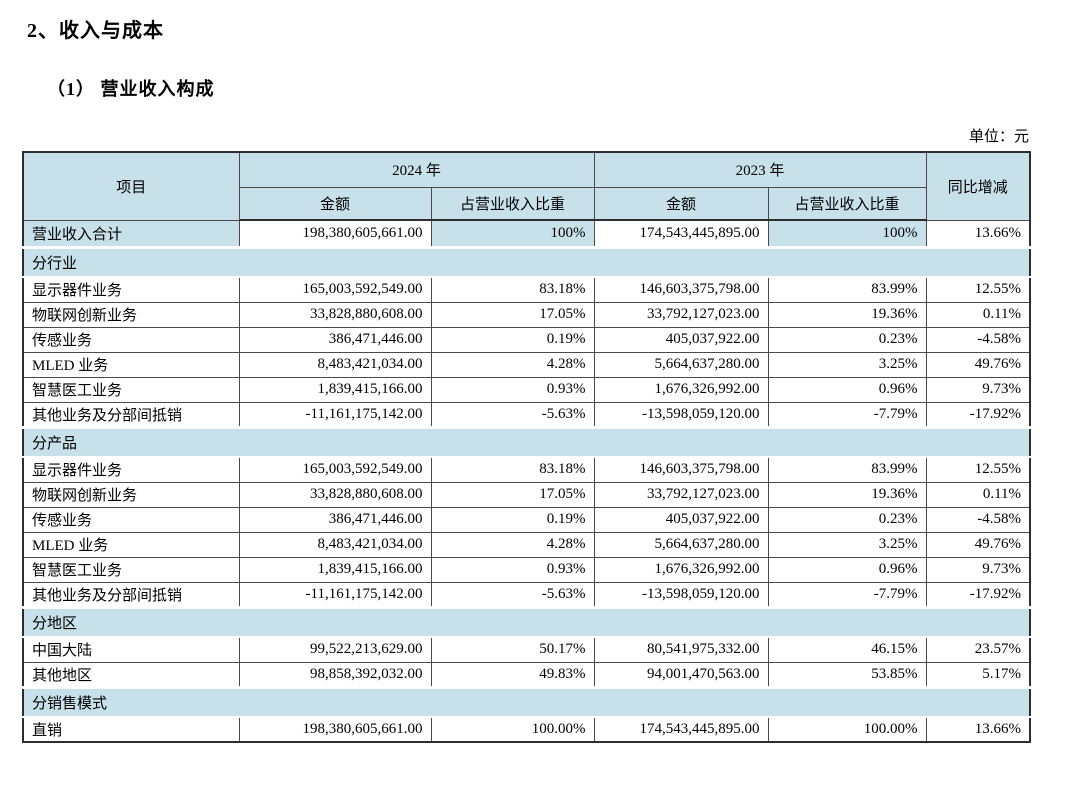 This screenshot has width=1080, height=787. Describe the element at coordinates (335, 649) in the screenshot. I see `amount-2024-cell: 99,522,213,629.00` at that location.